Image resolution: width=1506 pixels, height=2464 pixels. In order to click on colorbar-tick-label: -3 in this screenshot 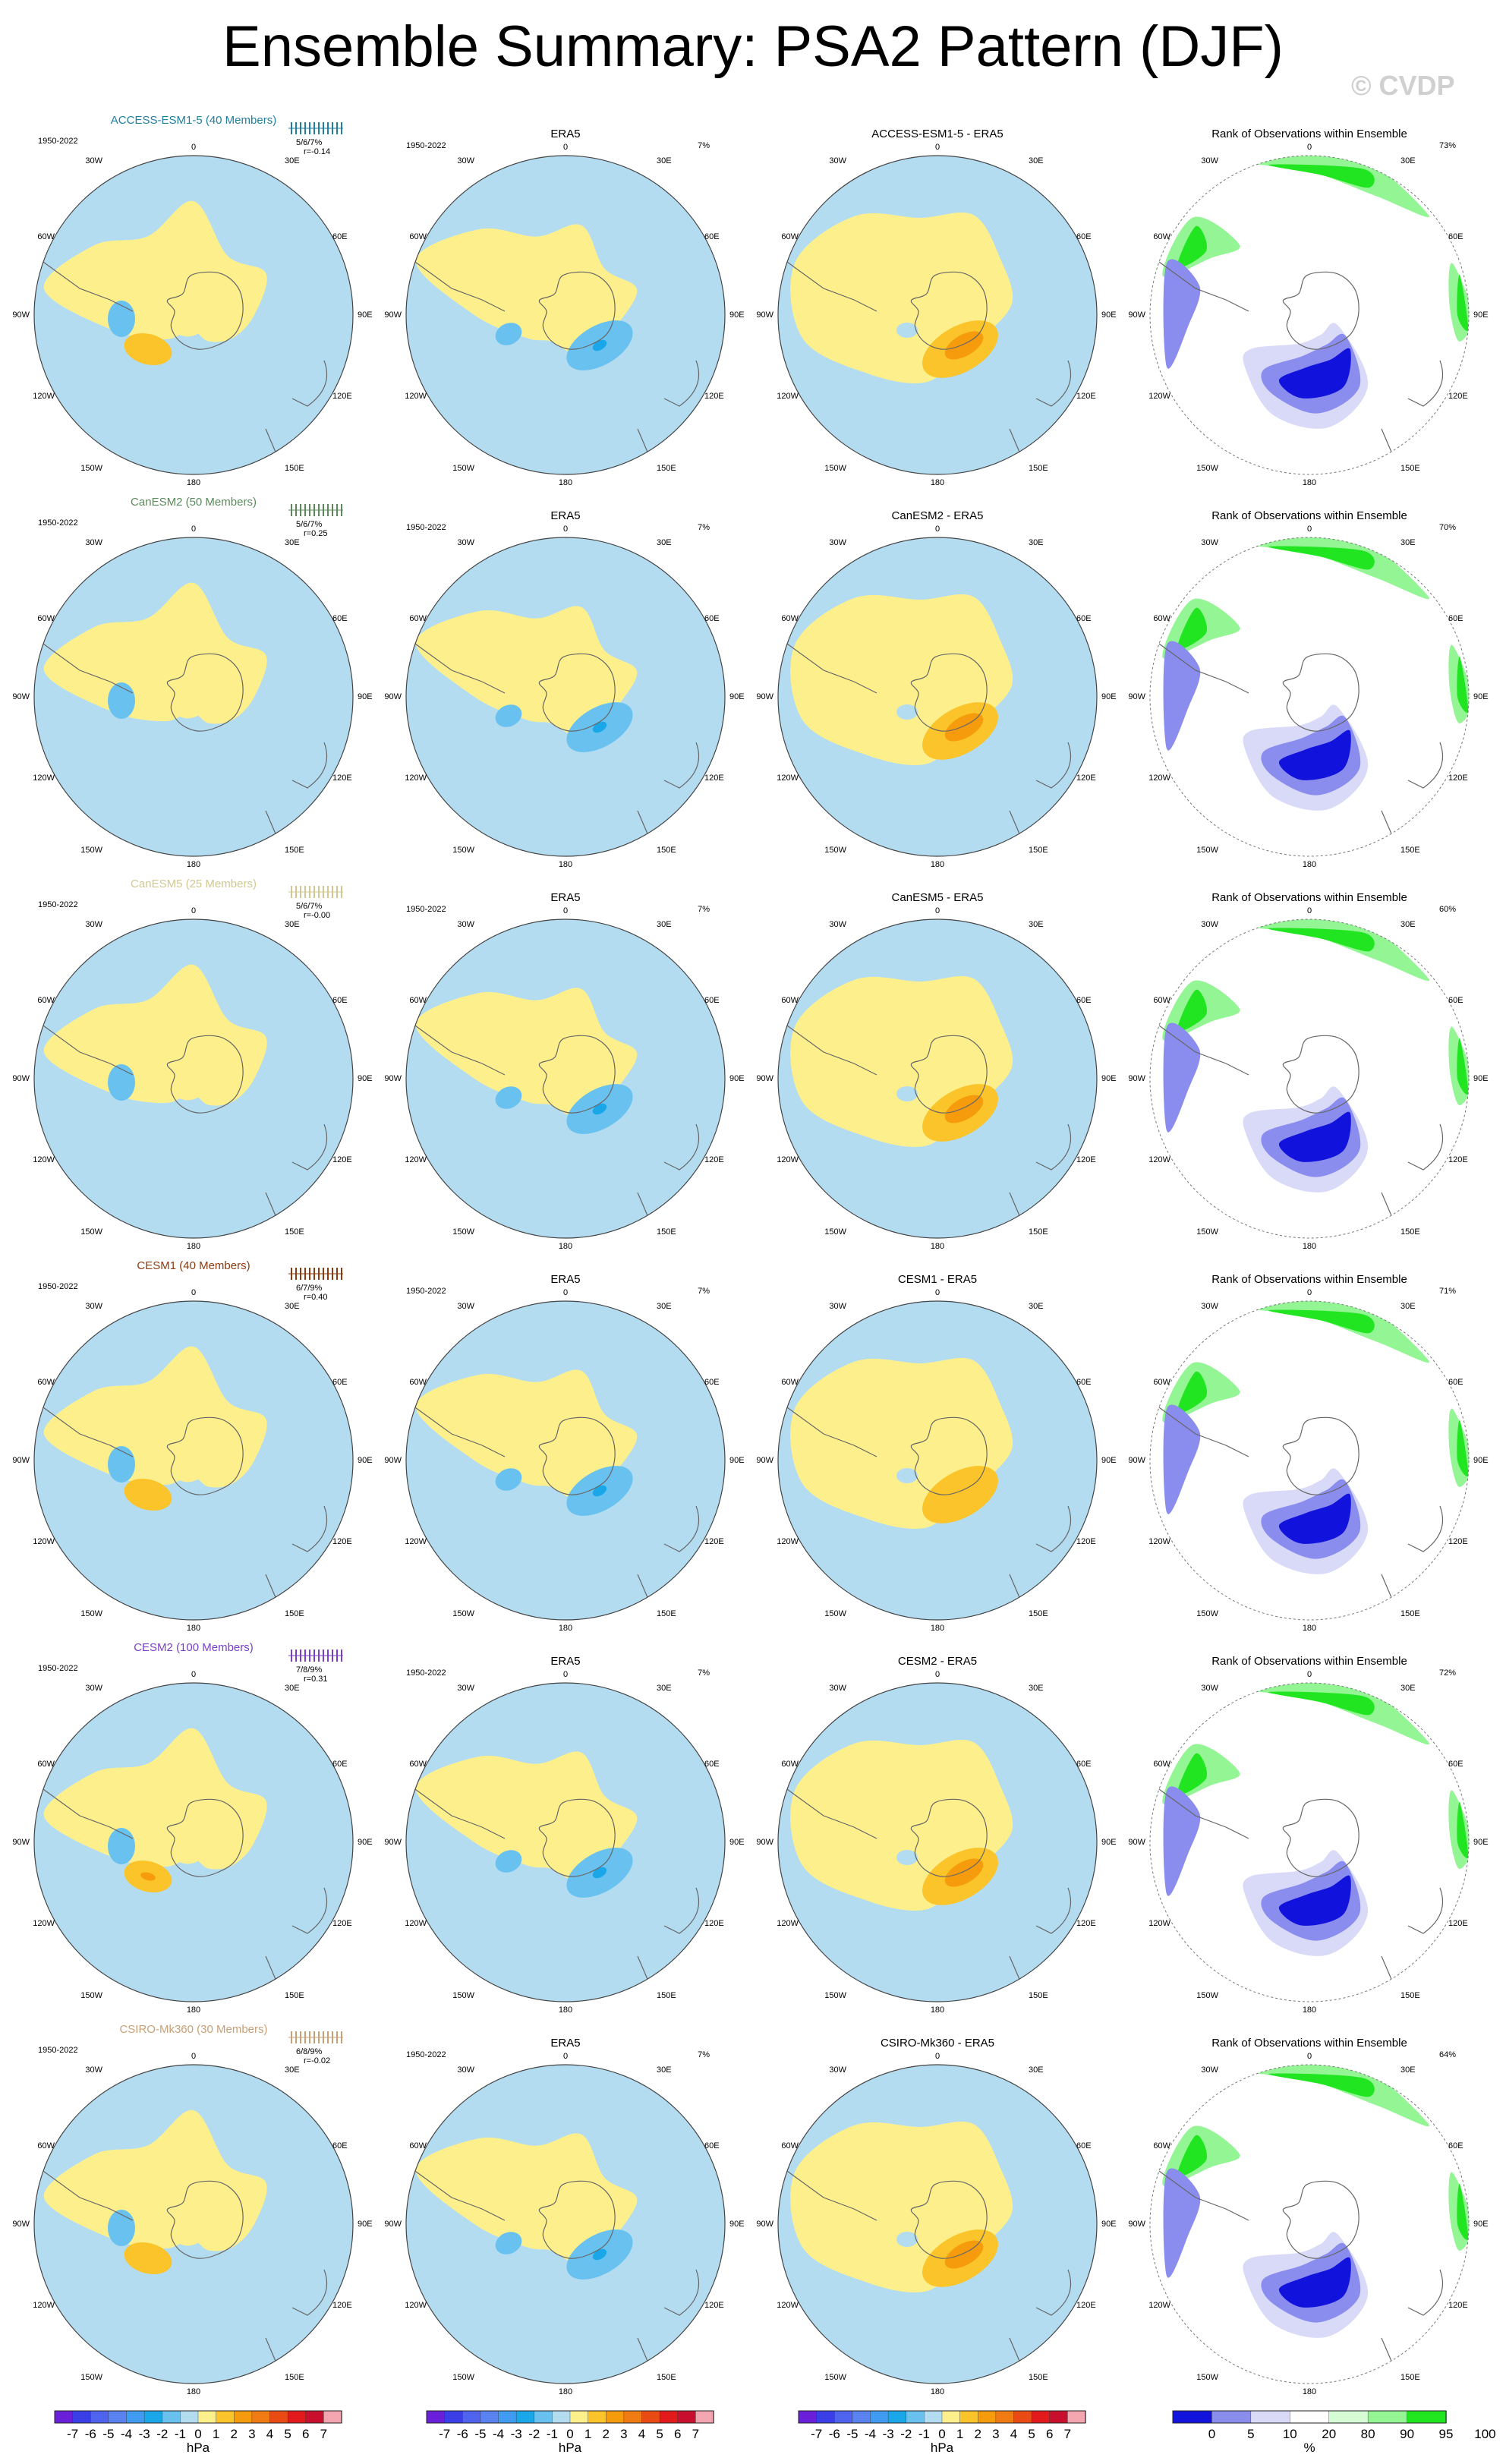, I will do `click(516, 2434)`.